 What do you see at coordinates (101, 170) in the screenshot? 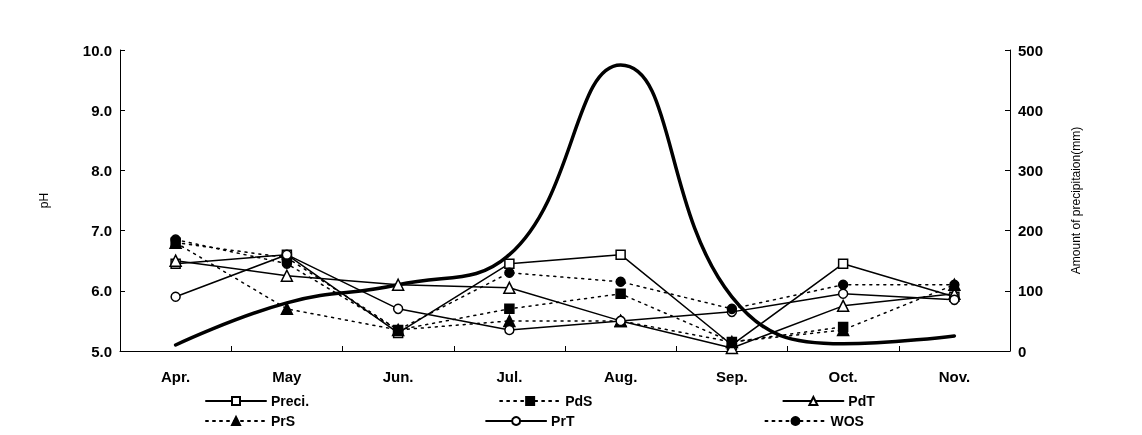
I see `y-tick-label: 8.0` at bounding box center [101, 170].